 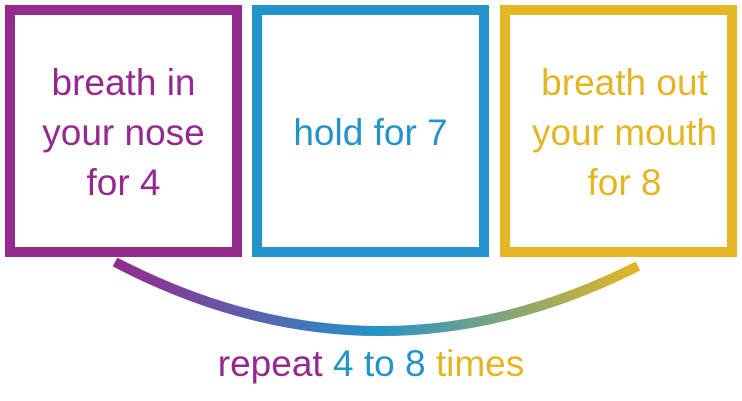 I want to click on step-text-hold: hold for 7, so click(x=370, y=132).